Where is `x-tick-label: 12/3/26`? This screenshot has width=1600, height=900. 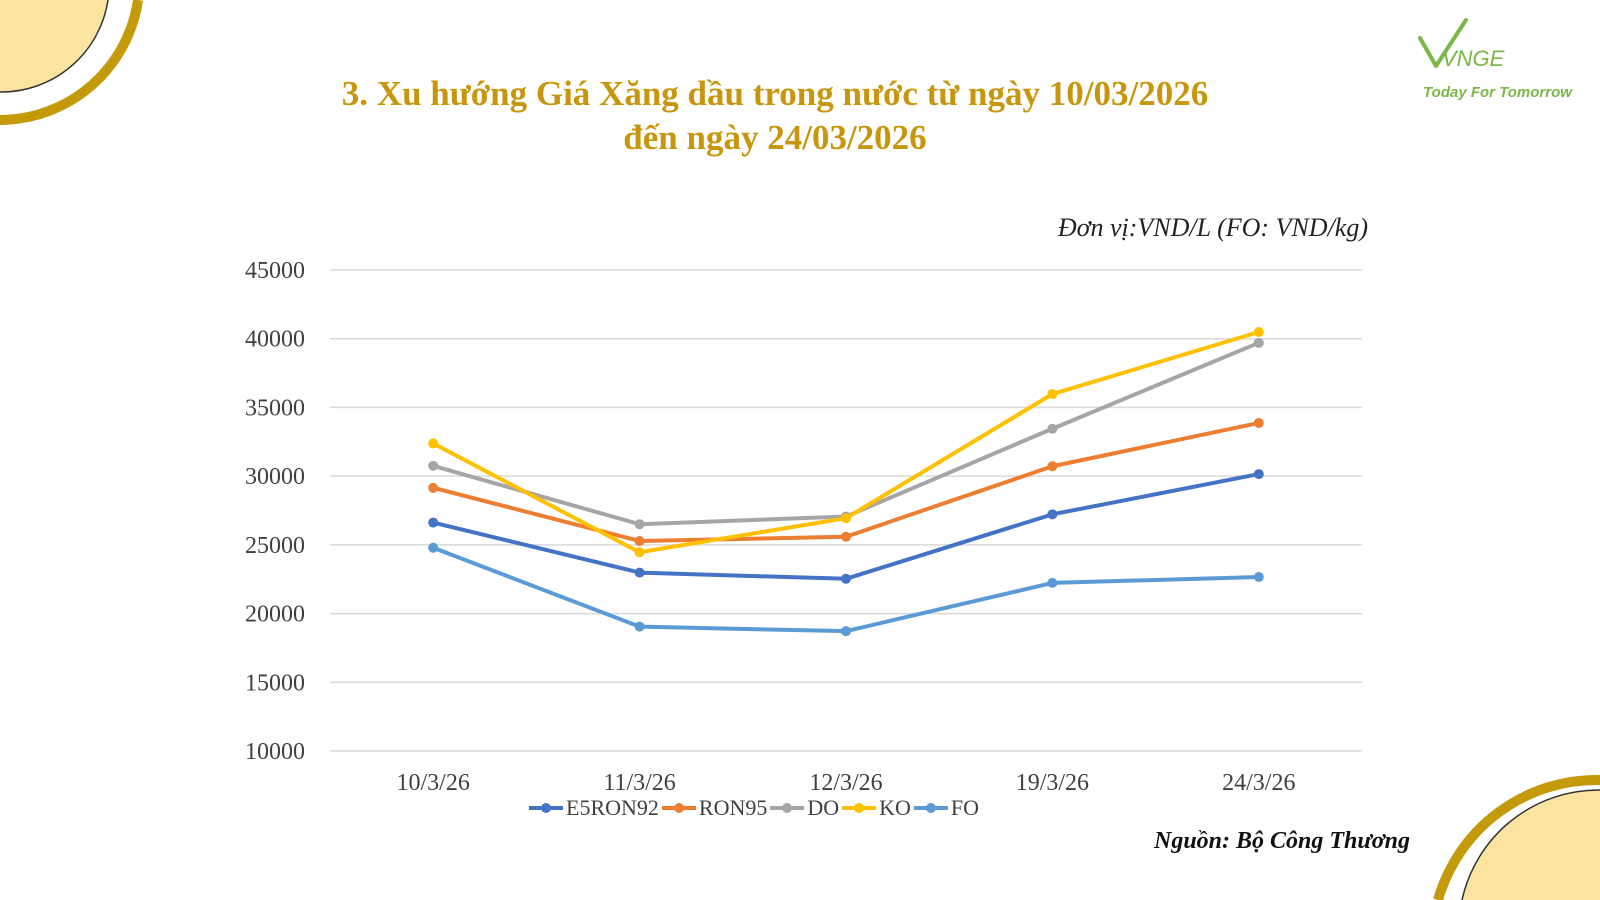 x-tick-label: 12/3/26 is located at coordinates (845, 783).